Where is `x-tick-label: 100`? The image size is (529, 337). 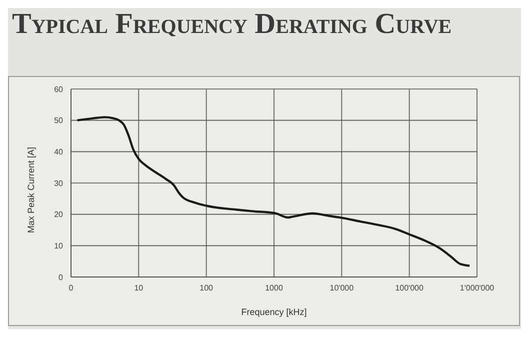
x-tick-label: 100 is located at coordinates (207, 288).